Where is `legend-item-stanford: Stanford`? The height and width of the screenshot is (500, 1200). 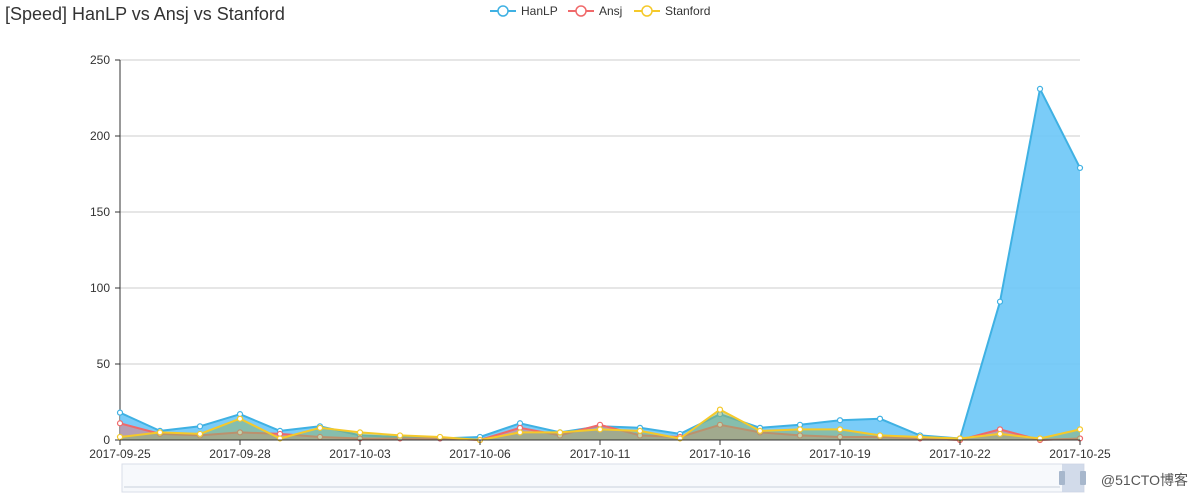 legend-item-stanford: Stanford is located at coordinates (672, 11).